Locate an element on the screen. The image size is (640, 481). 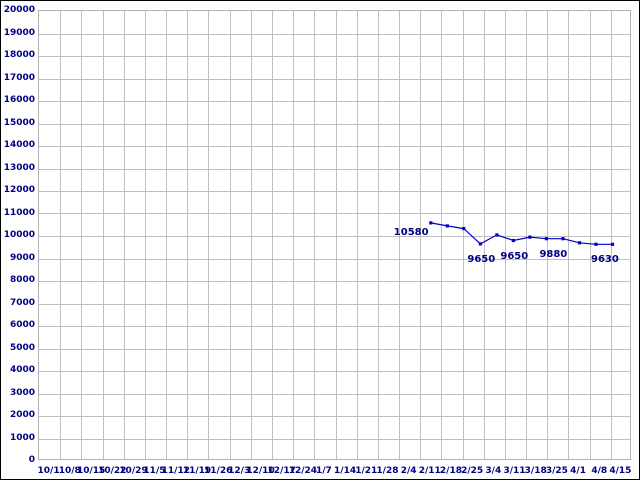
y-axis-tick-label: 17000 is located at coordinates (19, 77).